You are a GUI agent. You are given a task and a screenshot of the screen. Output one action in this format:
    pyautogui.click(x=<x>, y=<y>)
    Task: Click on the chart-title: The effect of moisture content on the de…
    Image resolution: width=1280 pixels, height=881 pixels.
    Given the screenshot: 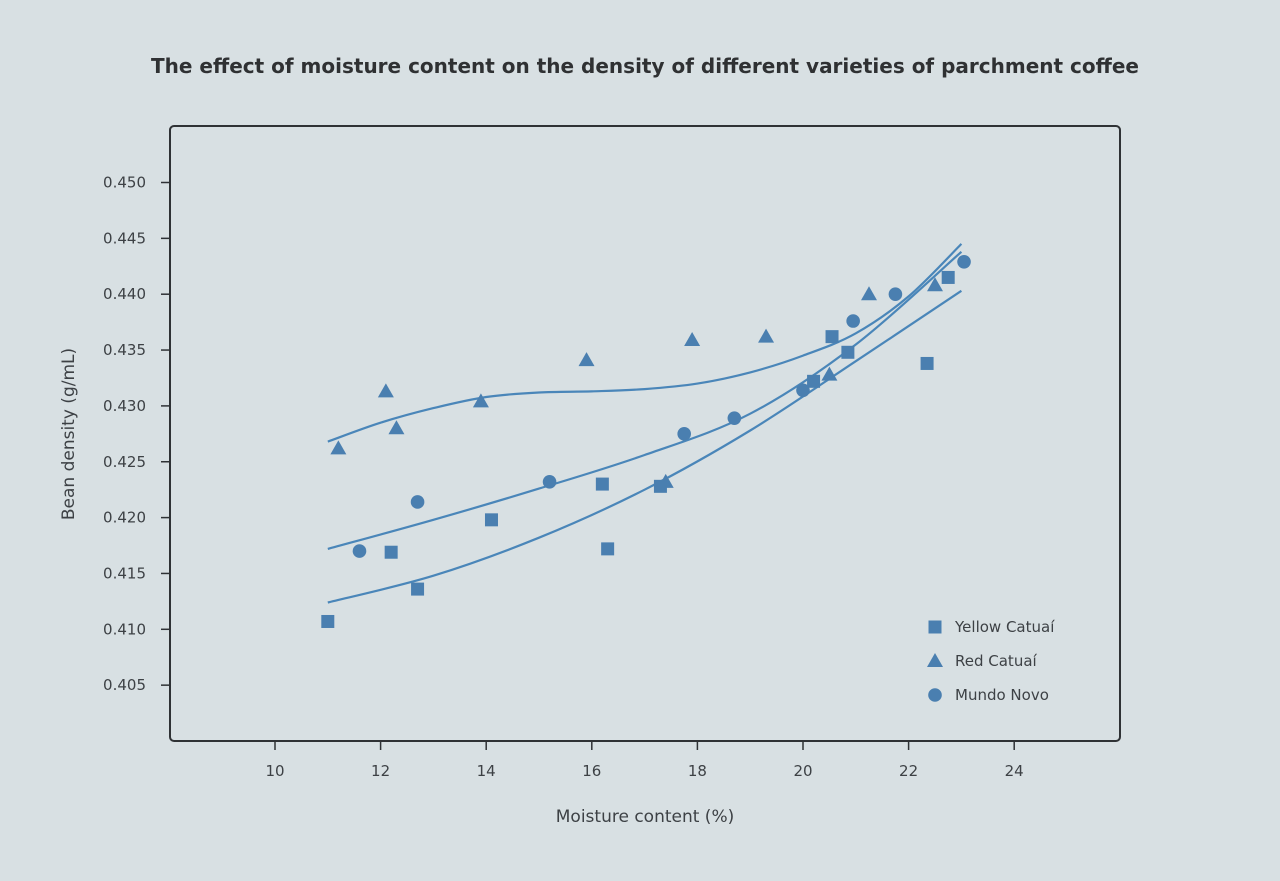 What is the action you would take?
    pyautogui.click(x=645, y=66)
    